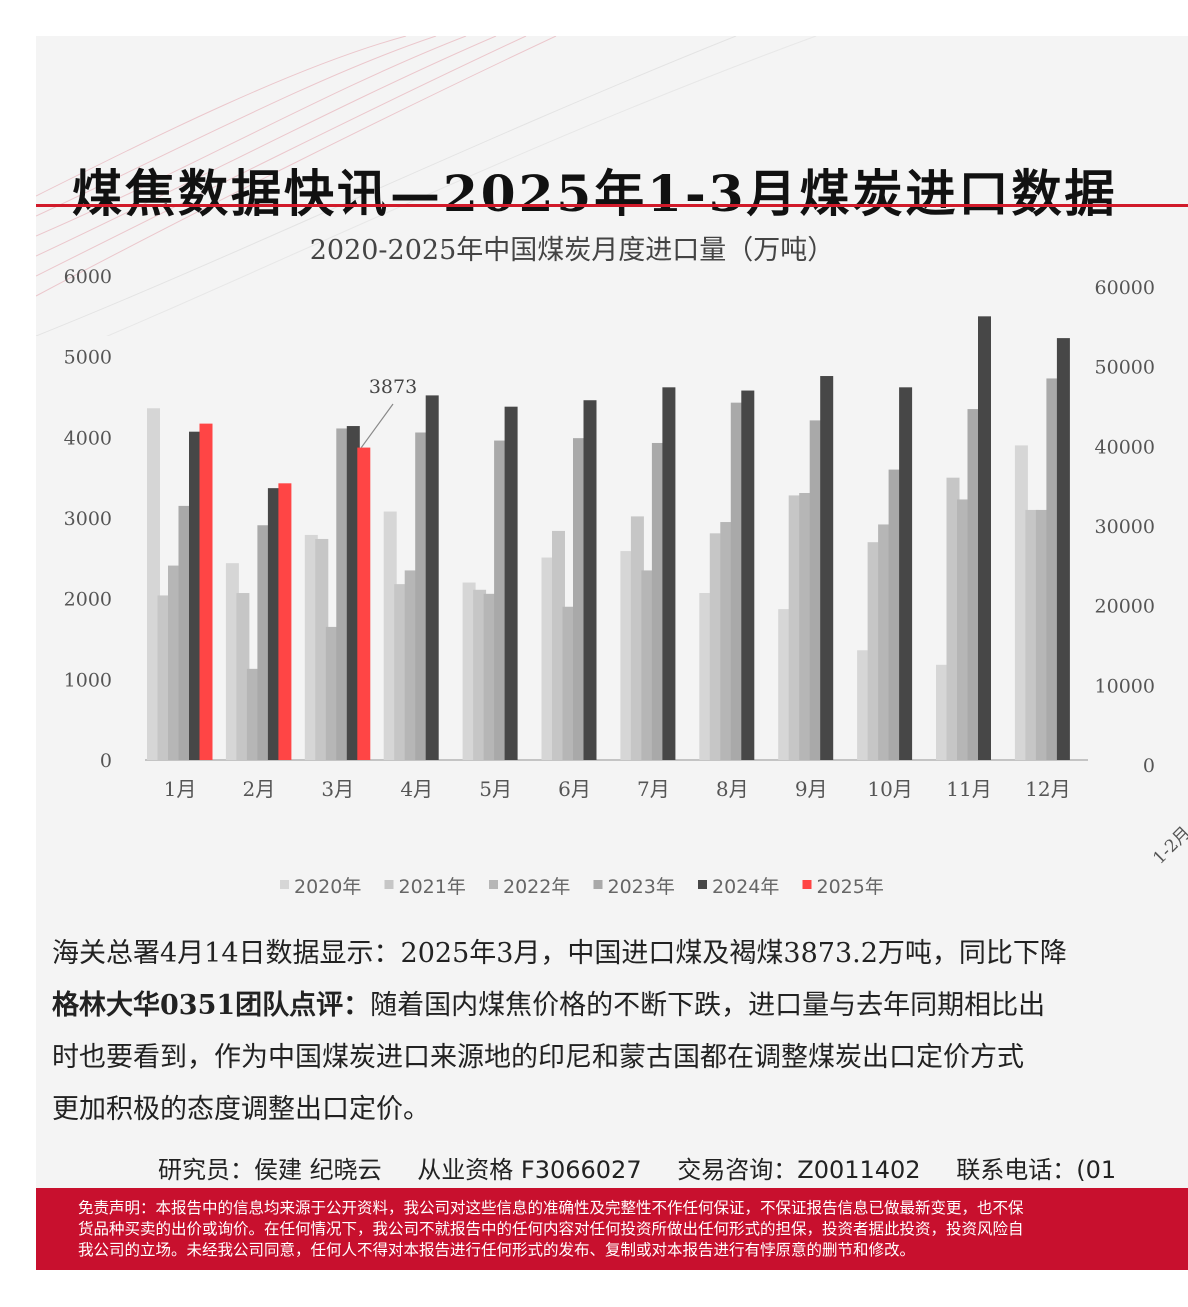 This screenshot has height=1307, width=1188. Describe the element at coordinates (327, 887) in the screenshot. I see `legend-label: 2020年` at that location.